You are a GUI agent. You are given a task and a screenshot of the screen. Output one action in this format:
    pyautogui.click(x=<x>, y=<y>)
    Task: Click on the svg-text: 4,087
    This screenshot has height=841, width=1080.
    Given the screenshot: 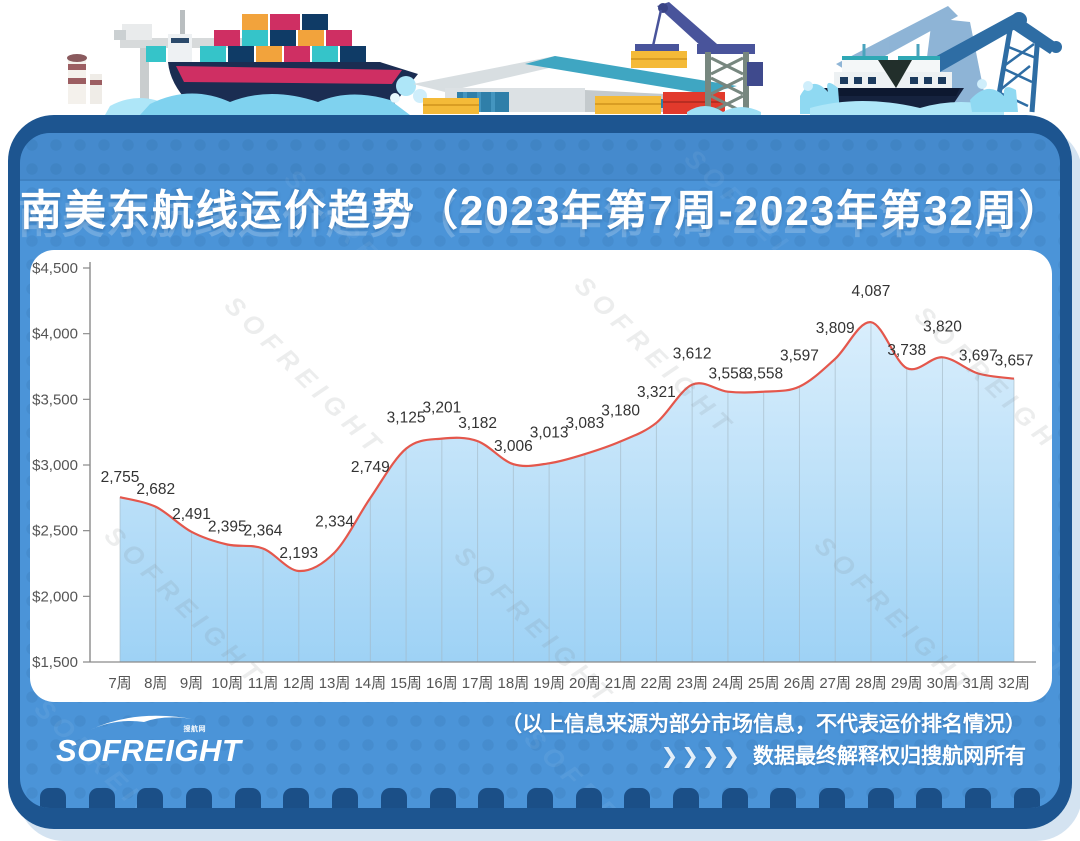 What is the action you would take?
    pyautogui.click(x=871, y=291)
    